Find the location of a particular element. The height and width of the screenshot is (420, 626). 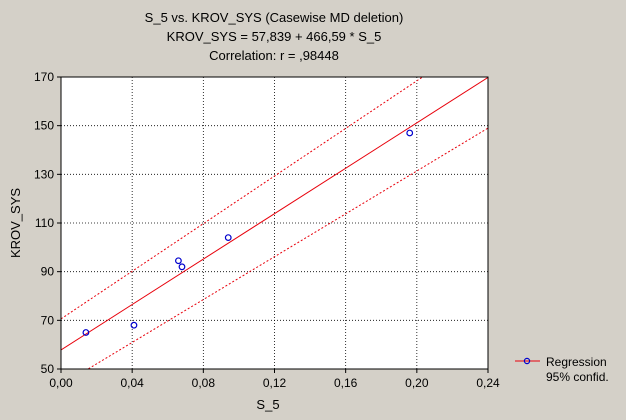

y-tick-label: 130 is located at coordinates (44, 174).